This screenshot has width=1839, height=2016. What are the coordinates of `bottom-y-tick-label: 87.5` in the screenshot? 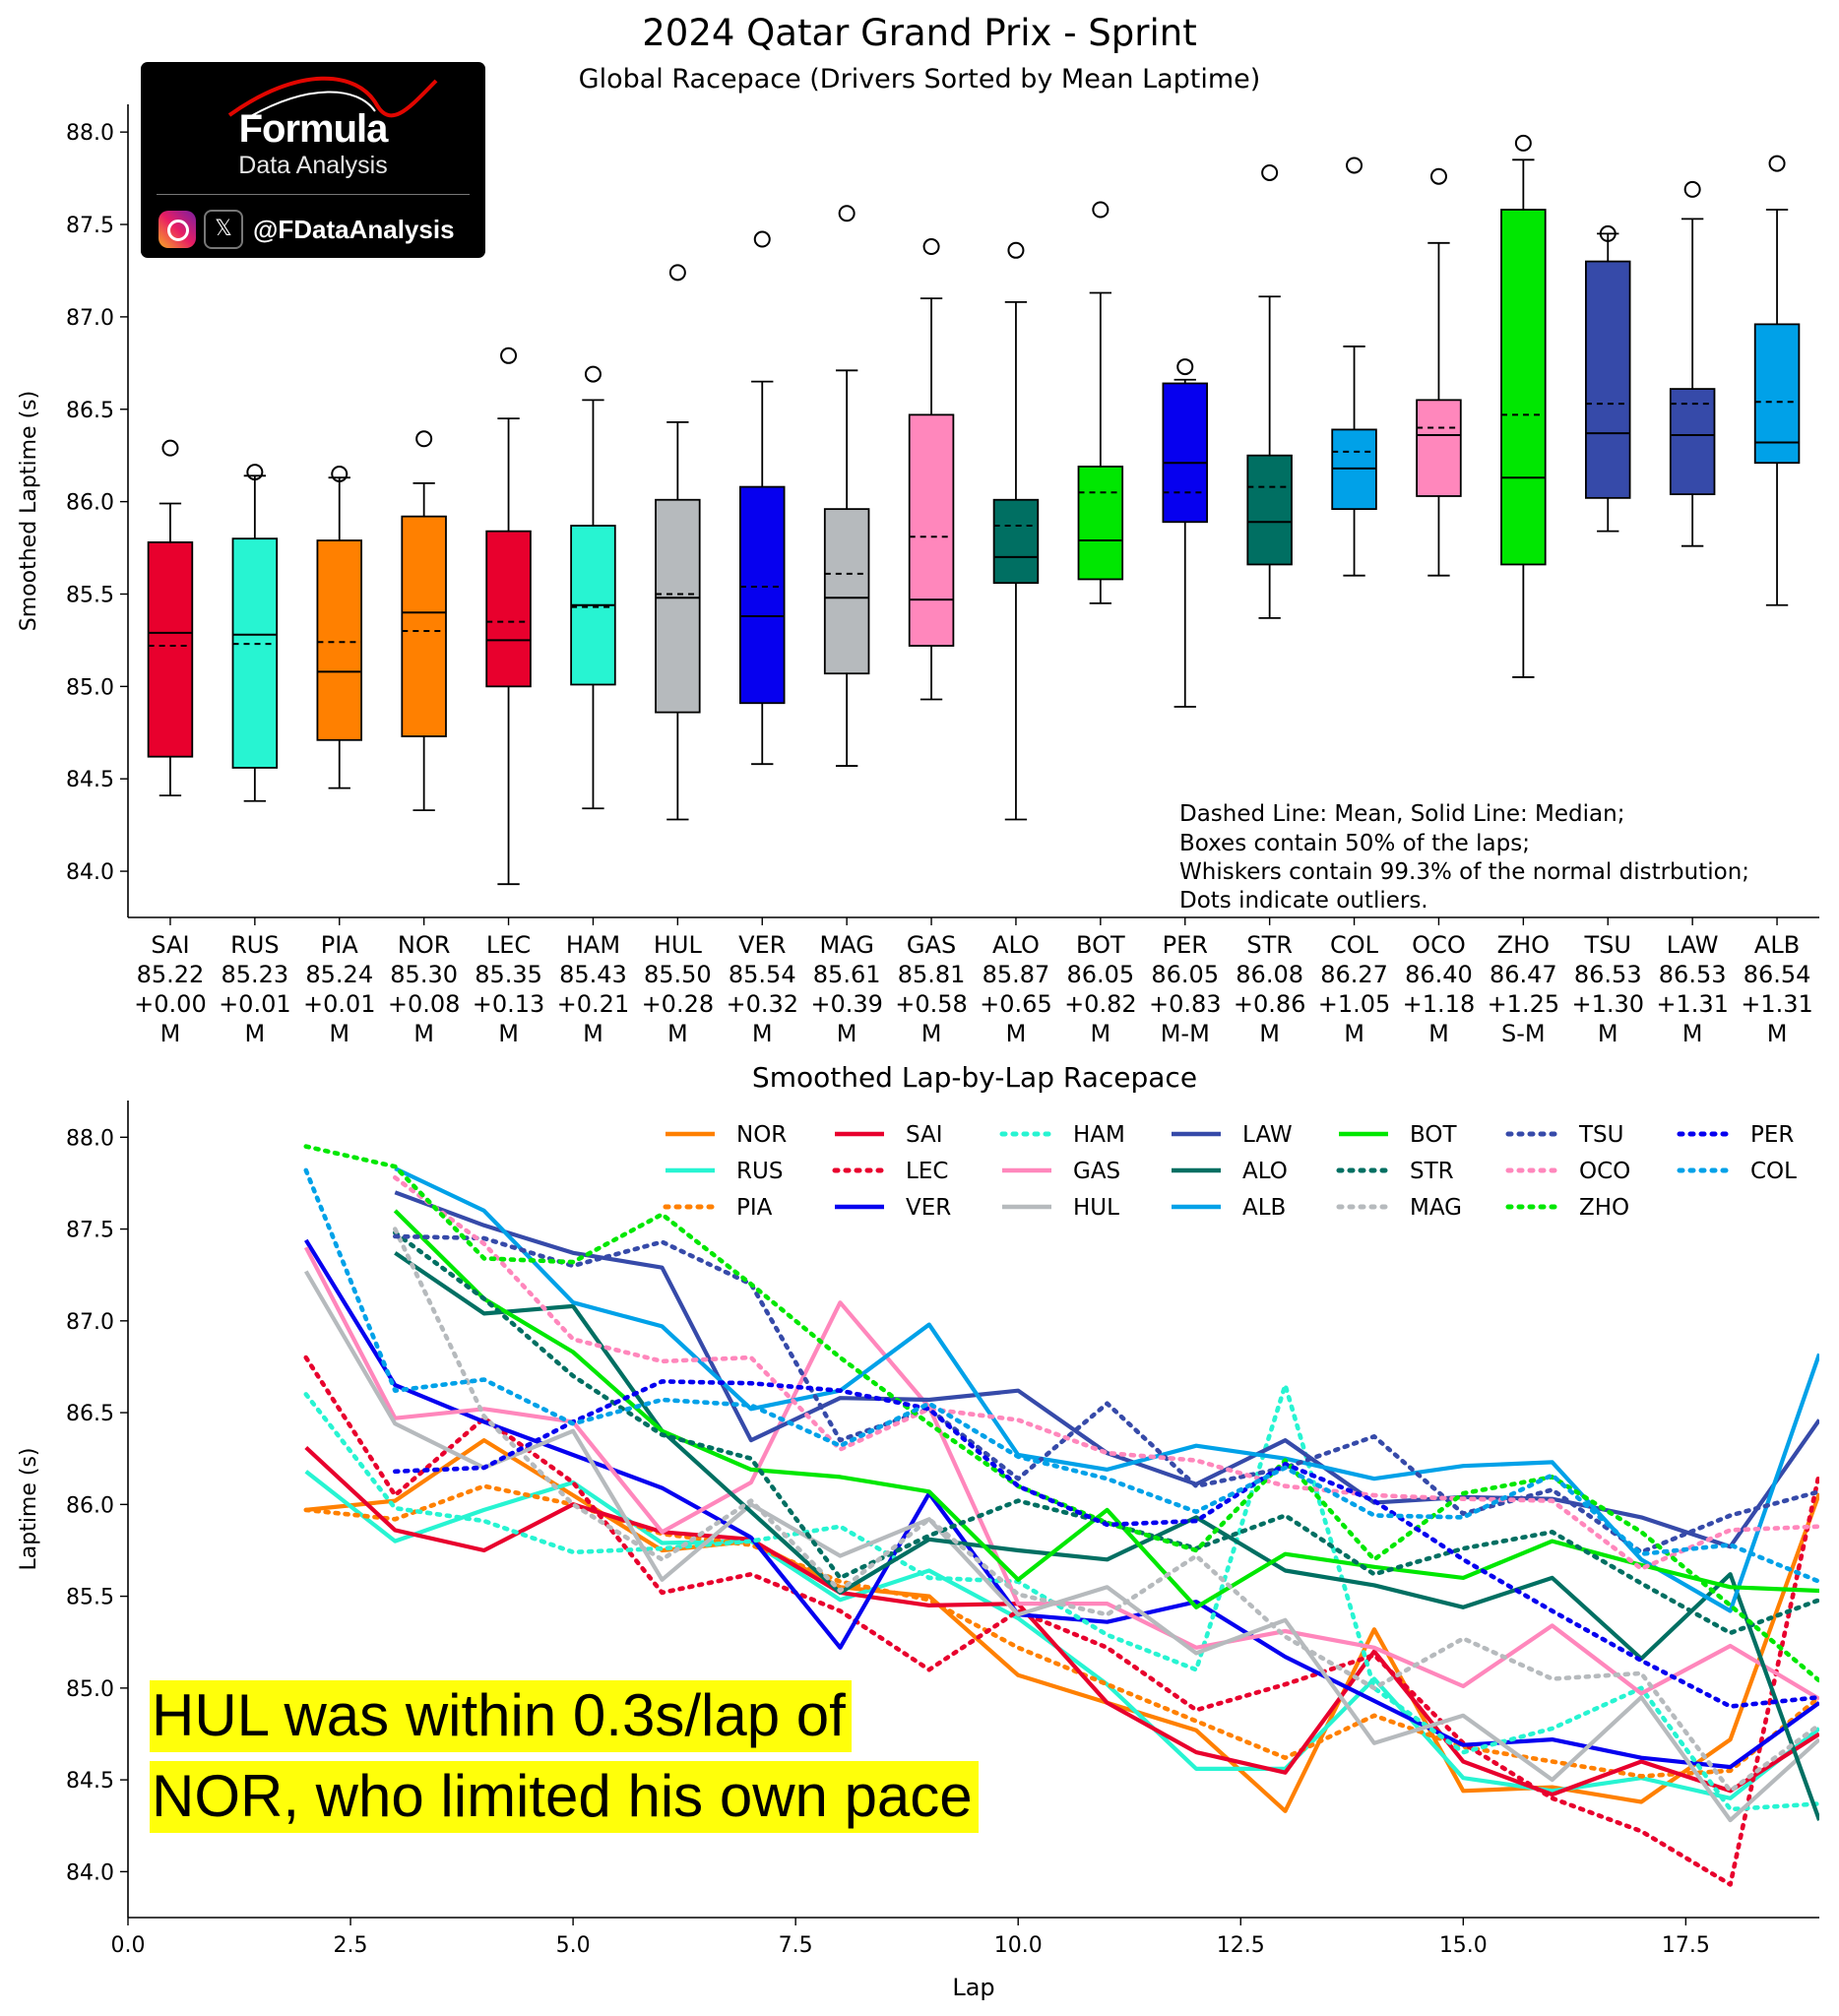 It's located at (90, 1231).